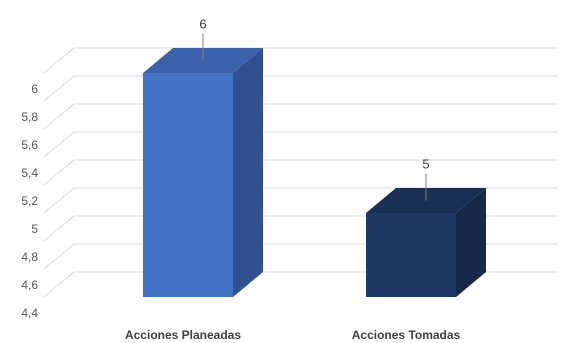  Describe the element at coordinates (29, 201) in the screenshot. I see `y-tick-label: 5,2` at that location.